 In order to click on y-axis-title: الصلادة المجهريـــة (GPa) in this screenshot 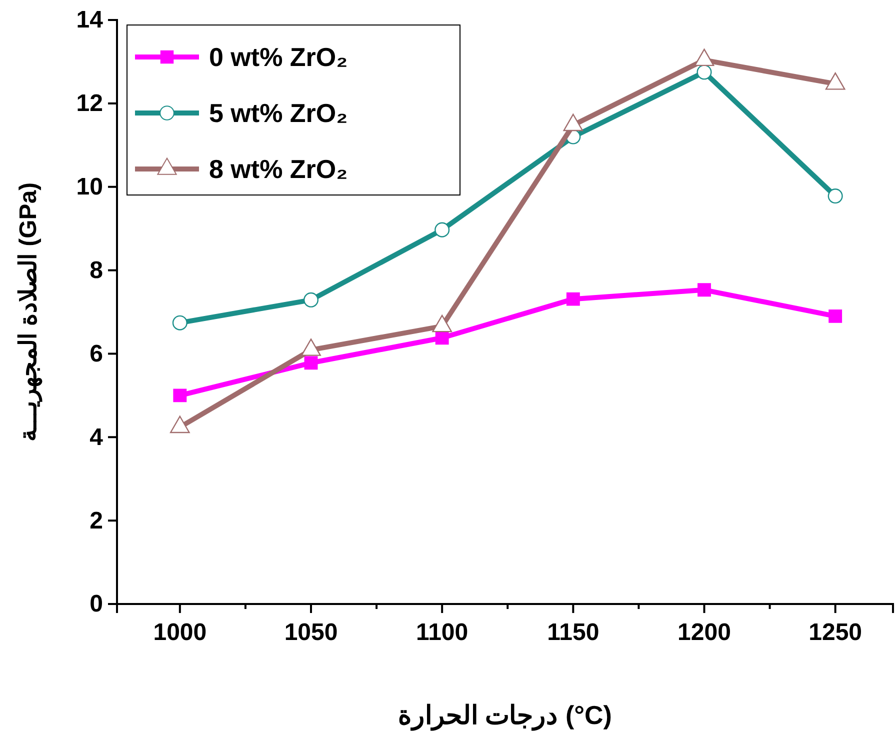, I will do `click(29, 312)`.